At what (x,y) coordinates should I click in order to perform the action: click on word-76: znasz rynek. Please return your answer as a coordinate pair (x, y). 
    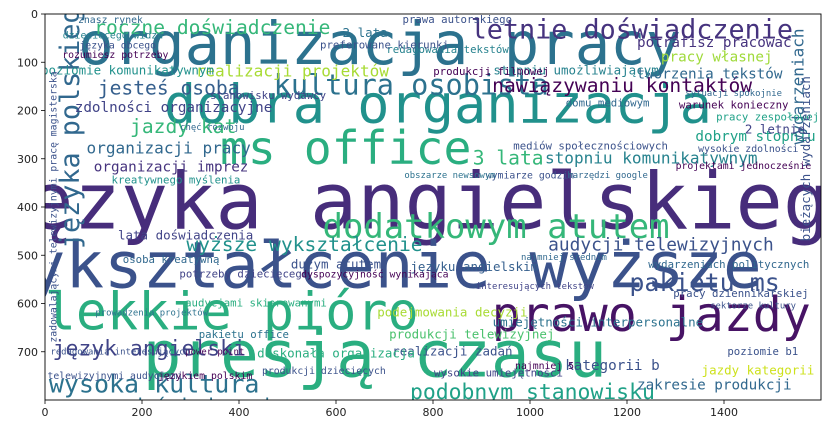
    Looking at the image, I should click on (110, 20).